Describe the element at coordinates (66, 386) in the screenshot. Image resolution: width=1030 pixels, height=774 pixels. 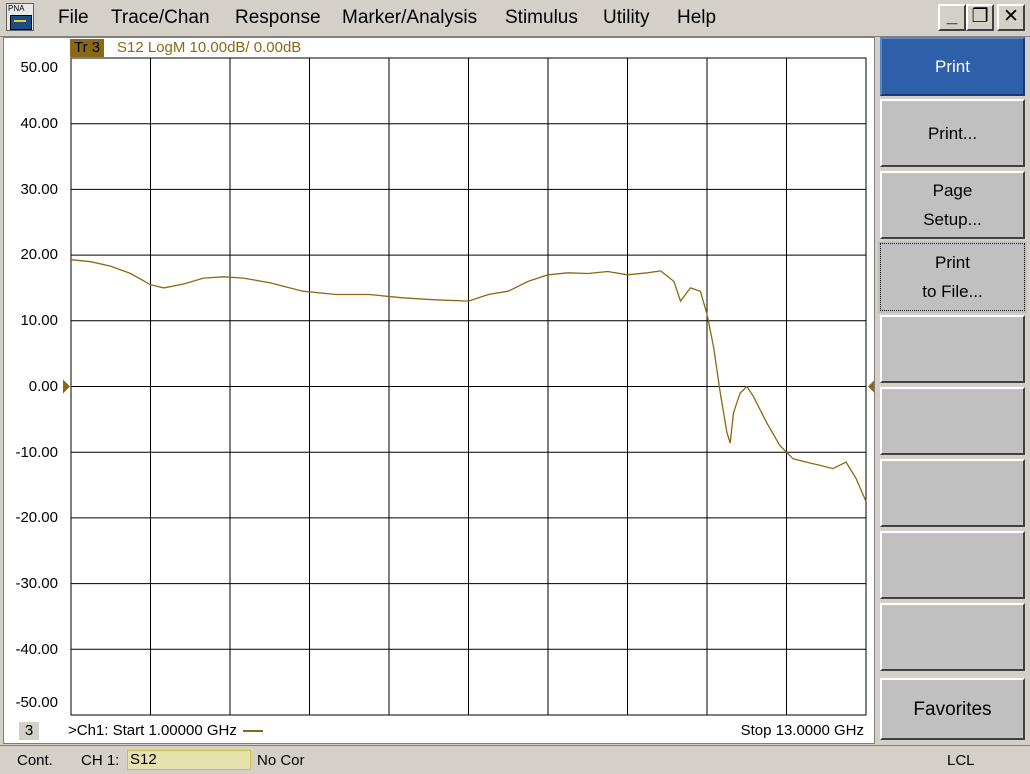
I see `reference-marker-left` at that location.